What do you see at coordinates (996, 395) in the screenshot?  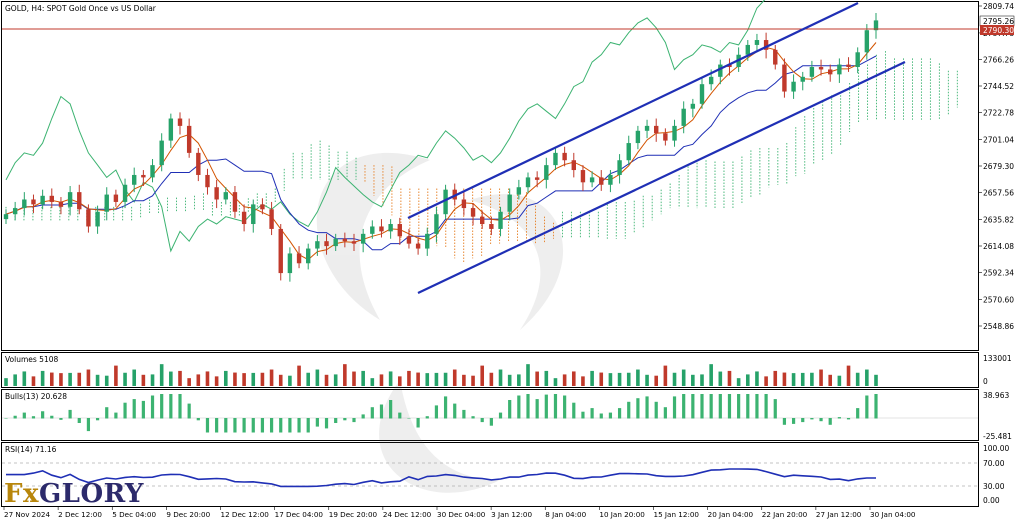 I see `bulls-scale-top: 38.963` at bounding box center [996, 395].